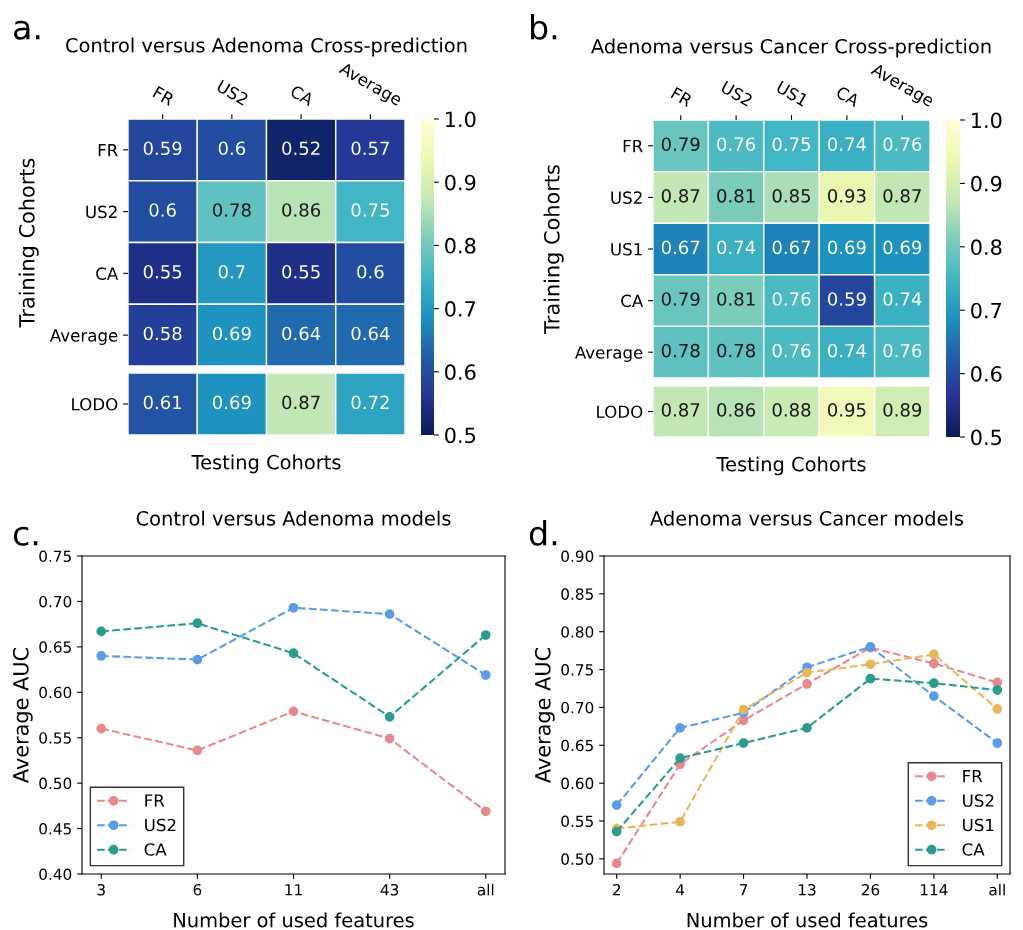  I want to click on chart-title: Control versus Adenoma Cross-prediction, so click(266, 47).